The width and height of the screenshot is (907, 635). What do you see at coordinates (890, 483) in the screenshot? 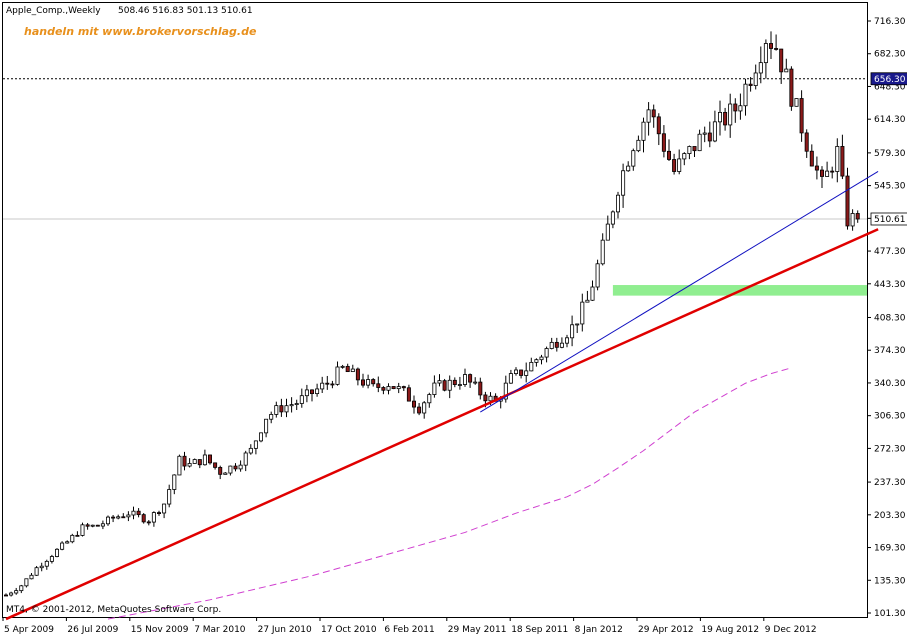
I see `y-tick-label: 237.30` at bounding box center [890, 483].